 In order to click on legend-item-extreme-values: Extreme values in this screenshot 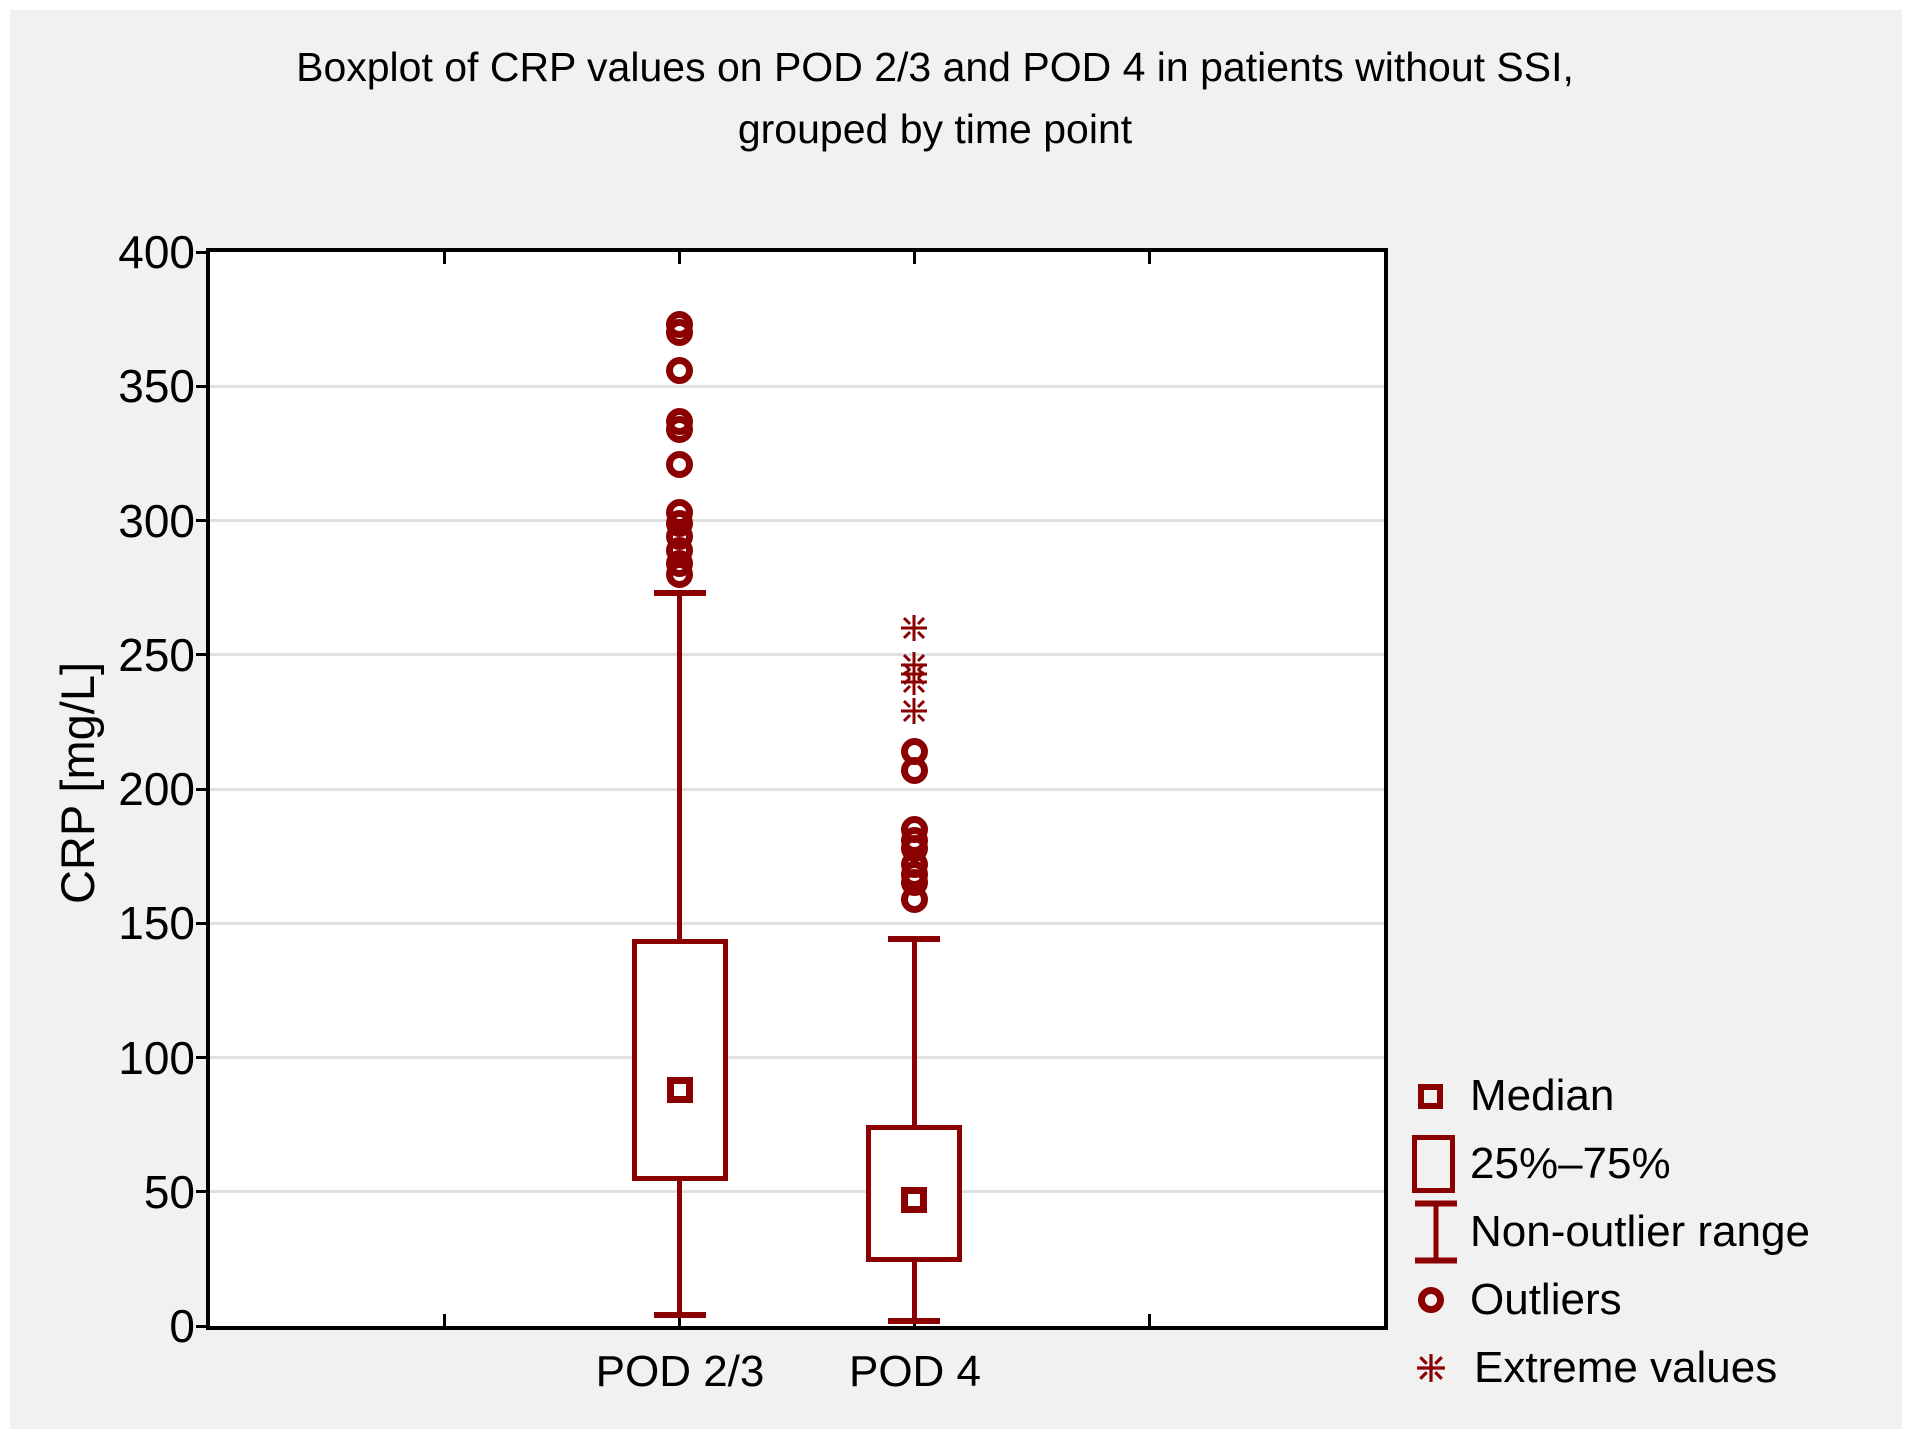, I will do `click(1662, 1368)`.